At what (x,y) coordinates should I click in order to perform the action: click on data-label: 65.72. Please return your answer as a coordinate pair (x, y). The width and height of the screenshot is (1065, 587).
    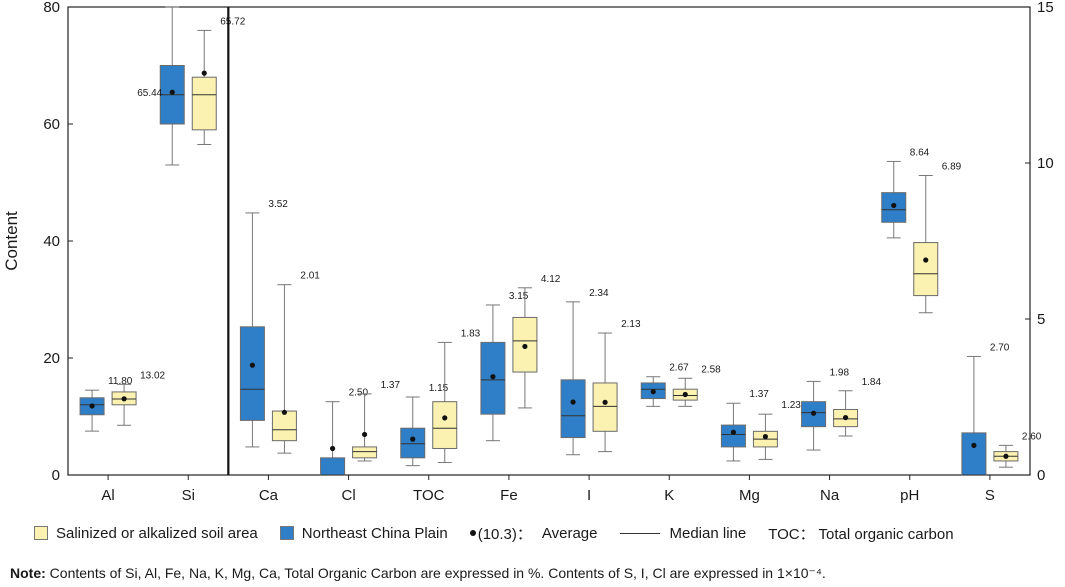
    Looking at the image, I should click on (232, 21).